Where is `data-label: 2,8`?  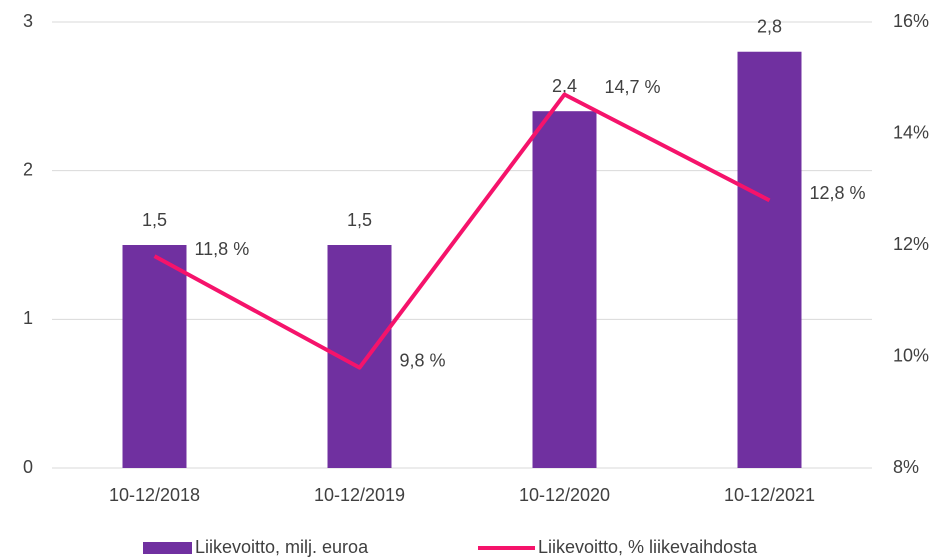
data-label: 2,8 is located at coordinates (769, 26).